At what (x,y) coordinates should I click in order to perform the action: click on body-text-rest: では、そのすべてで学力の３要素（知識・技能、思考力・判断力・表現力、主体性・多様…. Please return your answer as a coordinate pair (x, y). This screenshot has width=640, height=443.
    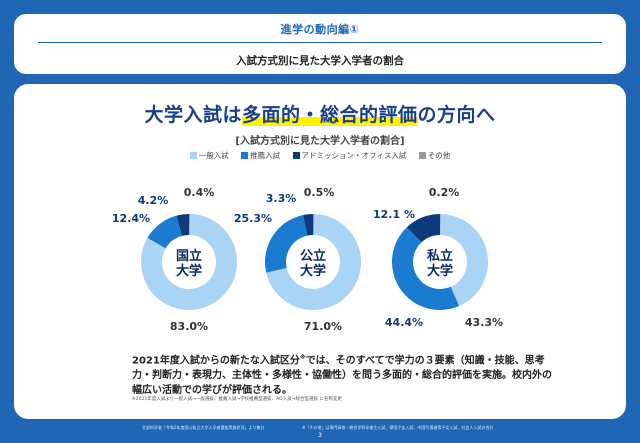
    Looking at the image, I should click on (342, 376).